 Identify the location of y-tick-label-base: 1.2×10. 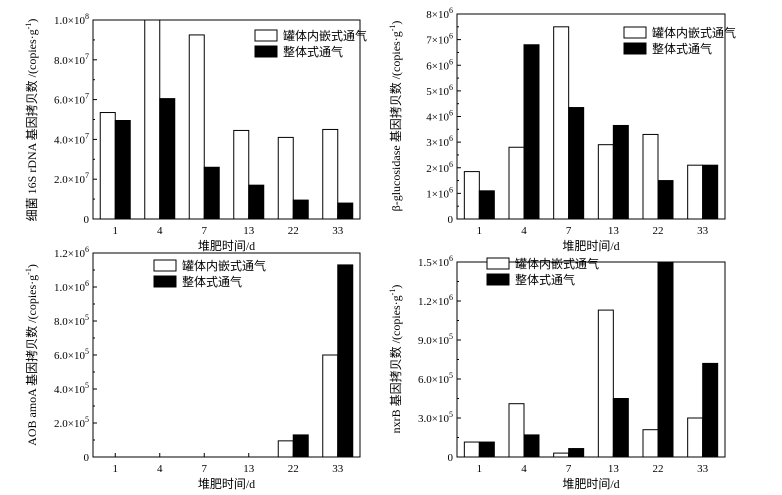
(433, 302).